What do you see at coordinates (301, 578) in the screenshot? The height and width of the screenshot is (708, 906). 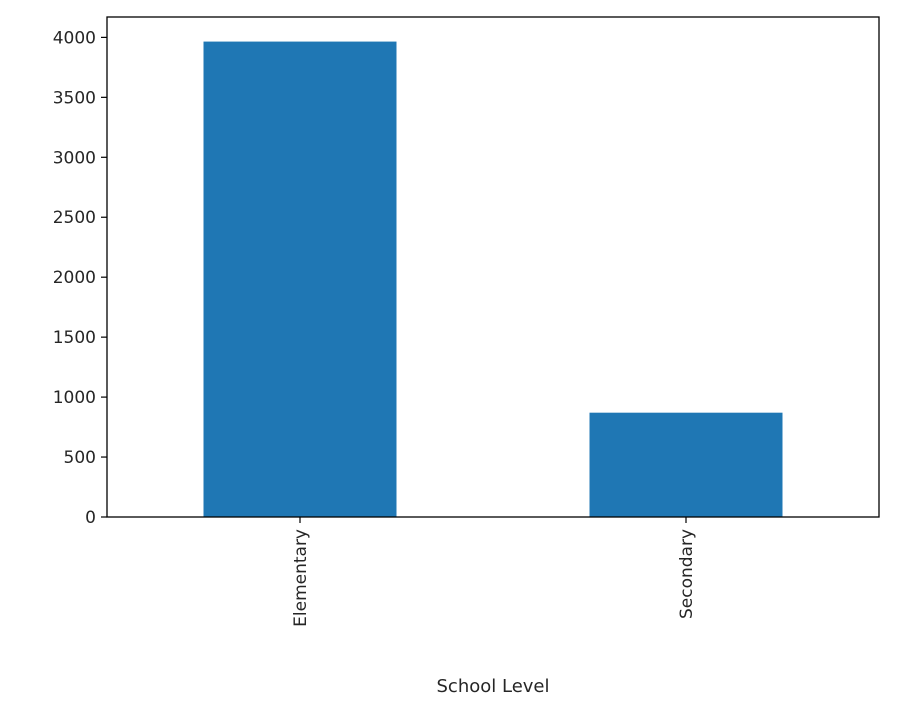 I see `x-tick-label-elementary: Elementary` at bounding box center [301, 578].